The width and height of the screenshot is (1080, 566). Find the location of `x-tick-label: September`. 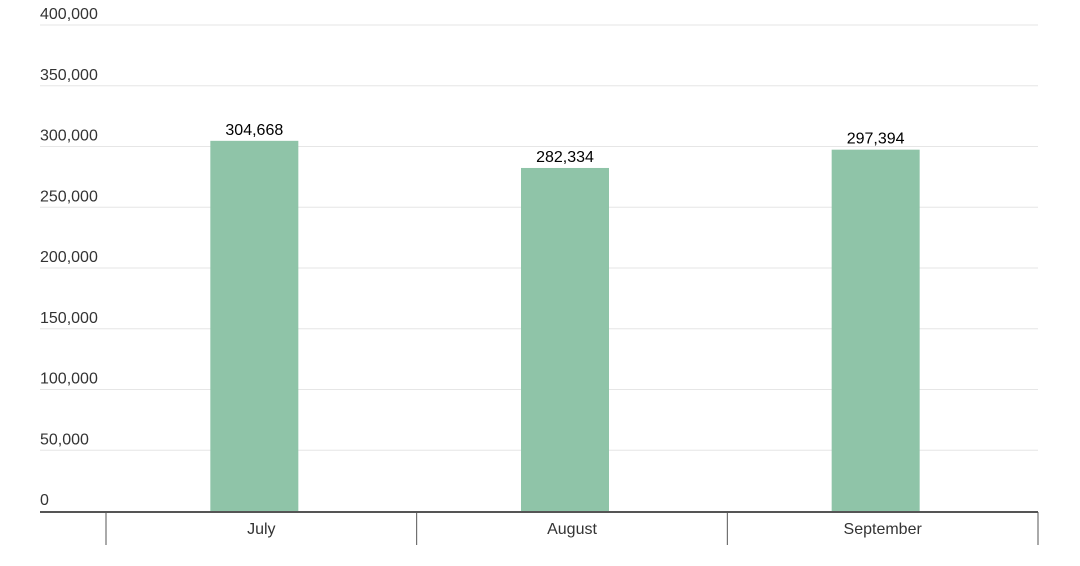

x-tick-label: September is located at coordinates (883, 529).